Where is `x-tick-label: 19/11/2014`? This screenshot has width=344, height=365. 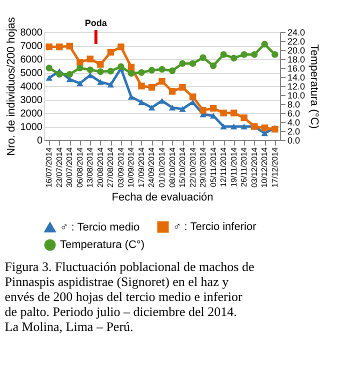 x-tick-label: 19/11/2014 is located at coordinates (233, 166).